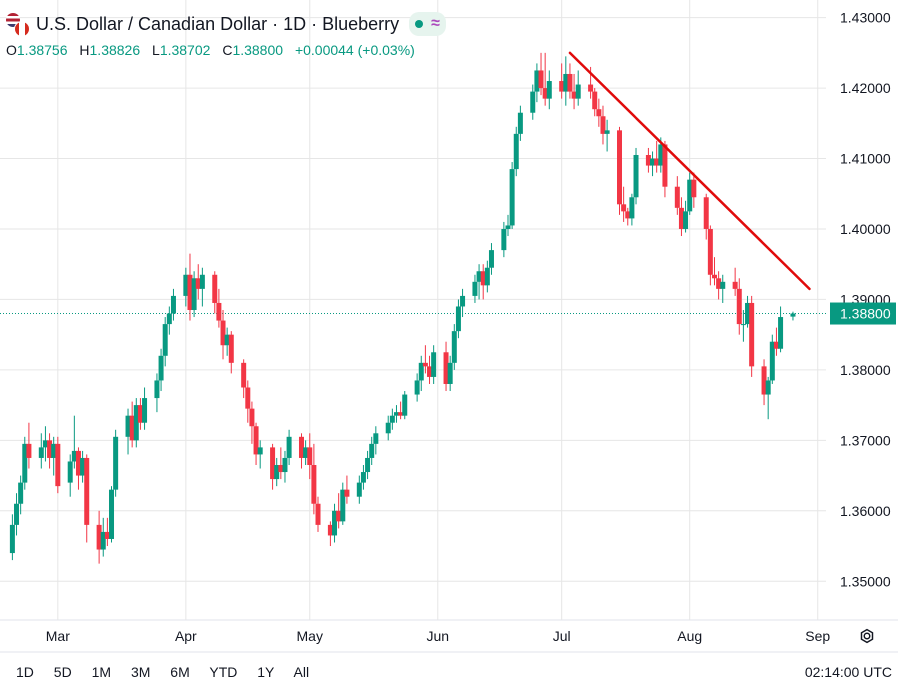 This screenshot has width=898, height=680. What do you see at coordinates (11, 50) in the screenshot?
I see `open-label: O` at bounding box center [11, 50].